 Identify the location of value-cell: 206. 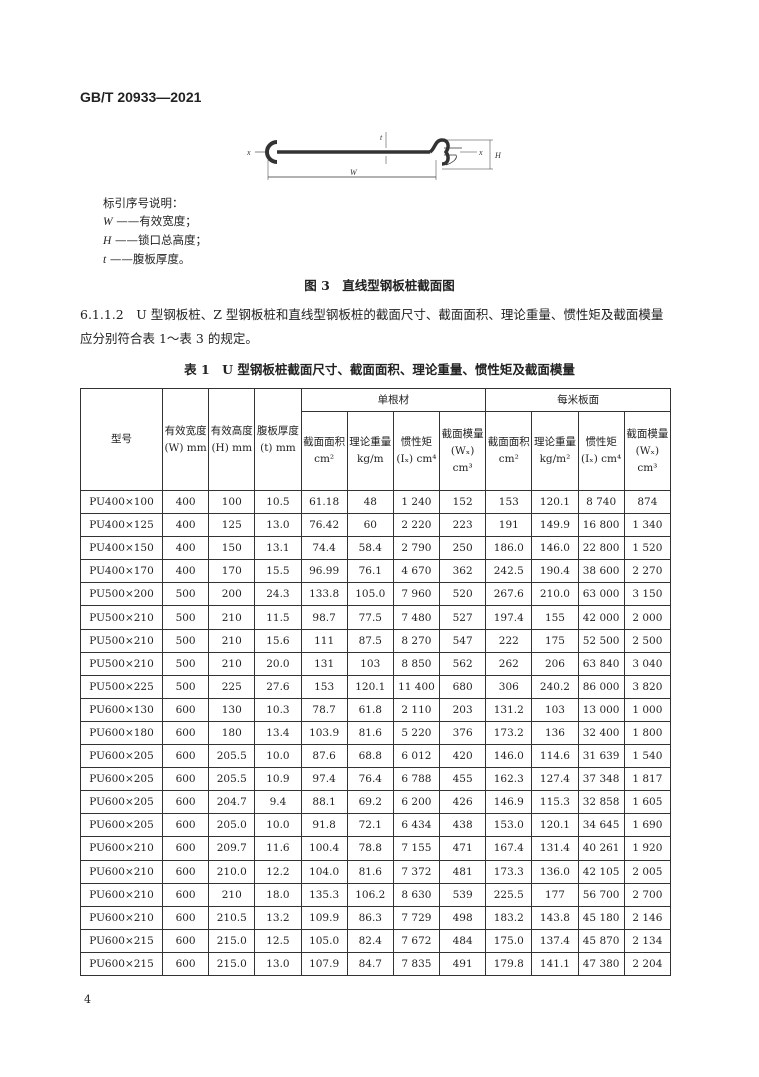
(555, 663).